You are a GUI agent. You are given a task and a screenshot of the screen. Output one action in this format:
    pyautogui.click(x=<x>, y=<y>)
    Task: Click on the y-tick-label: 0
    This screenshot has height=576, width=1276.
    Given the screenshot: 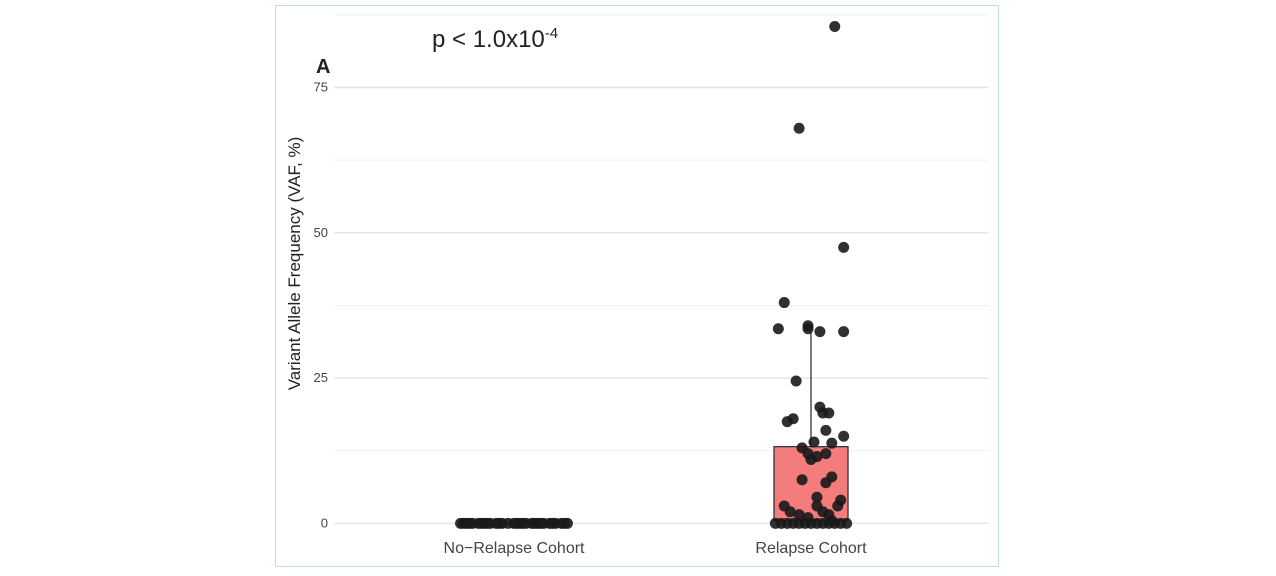 What is the action you would take?
    pyautogui.click(x=324, y=522)
    